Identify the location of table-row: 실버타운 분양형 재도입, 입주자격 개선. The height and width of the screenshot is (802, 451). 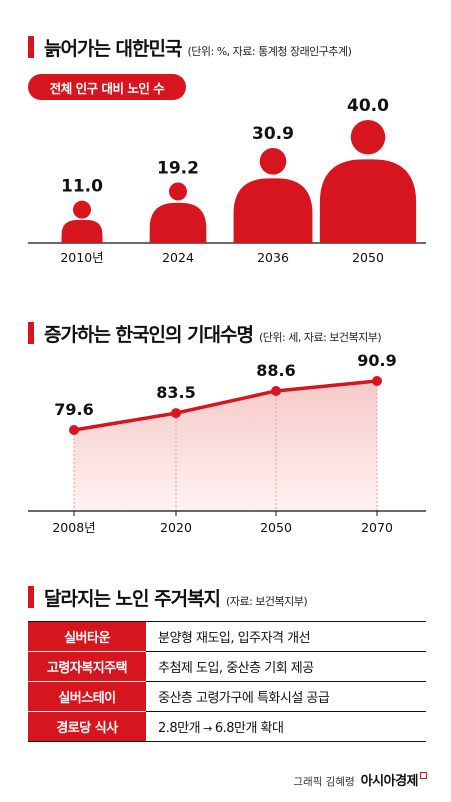
(227, 636).